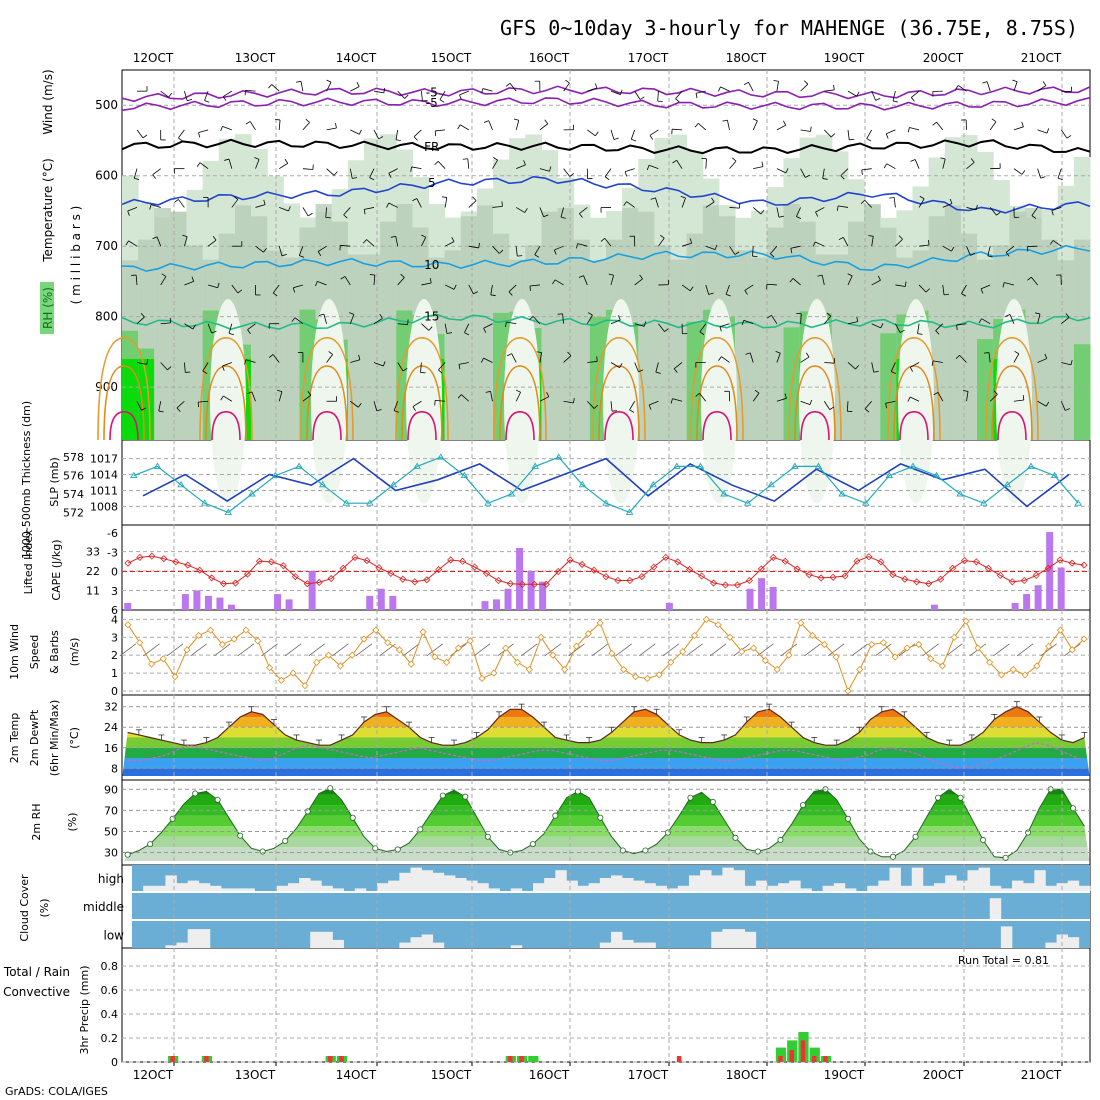 The width and height of the screenshot is (1100, 1100). What do you see at coordinates (679, 1059) in the screenshot?
I see `precip-conv-bar` at bounding box center [679, 1059].